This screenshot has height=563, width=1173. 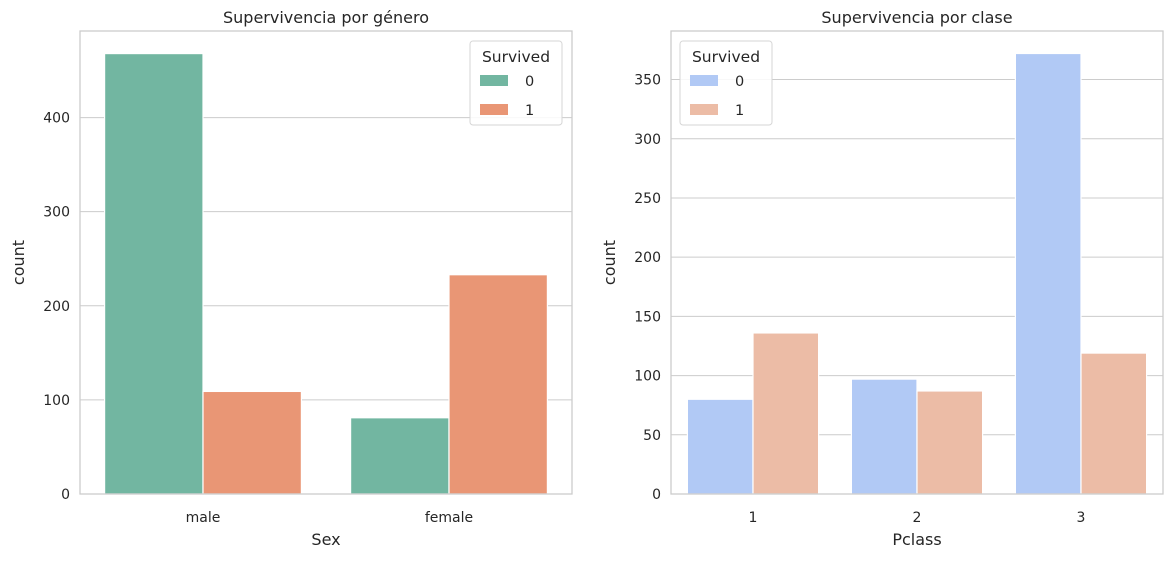 I want to click on x-tick-label: male, so click(x=203, y=518).